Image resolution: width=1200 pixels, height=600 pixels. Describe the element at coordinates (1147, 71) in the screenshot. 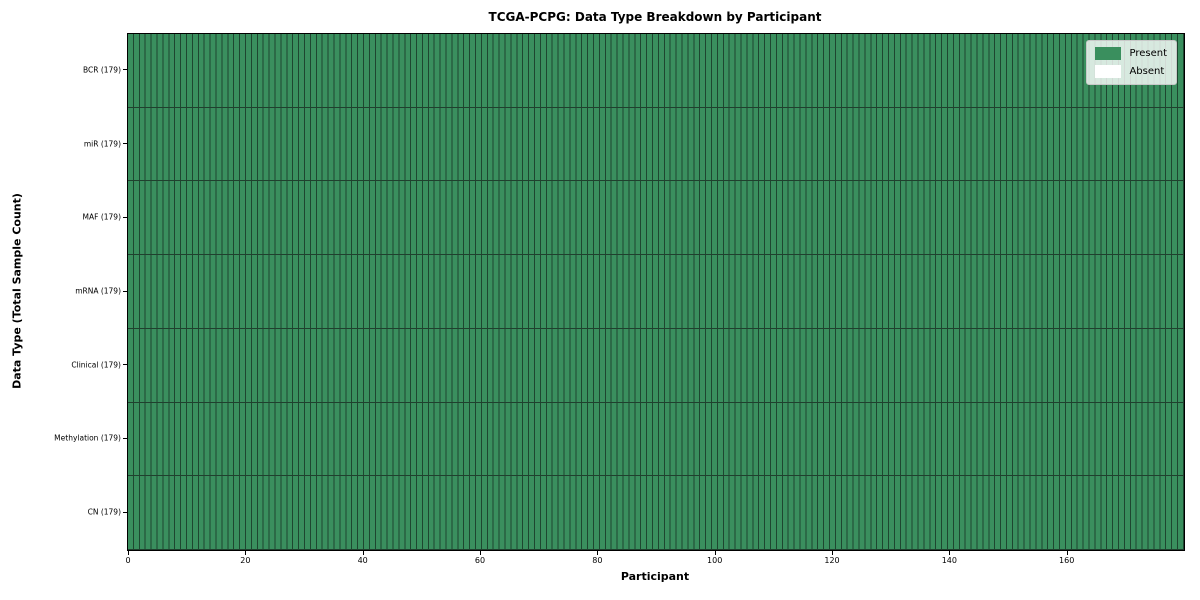

I see `legend-label-absent: Absent` at that location.